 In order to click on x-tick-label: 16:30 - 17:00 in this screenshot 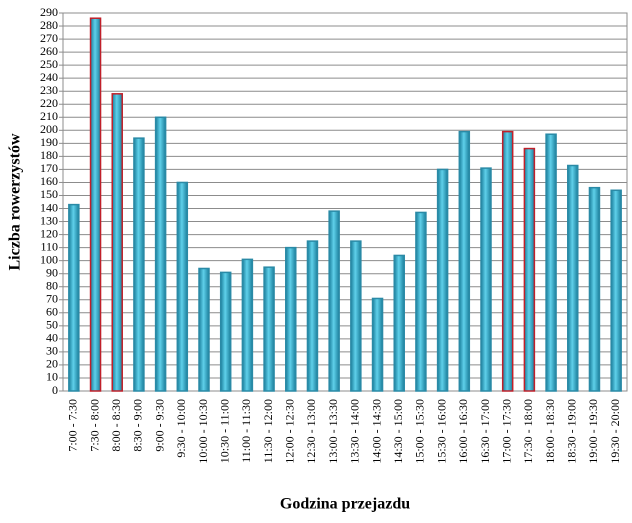, I will do `click(485, 431)`.